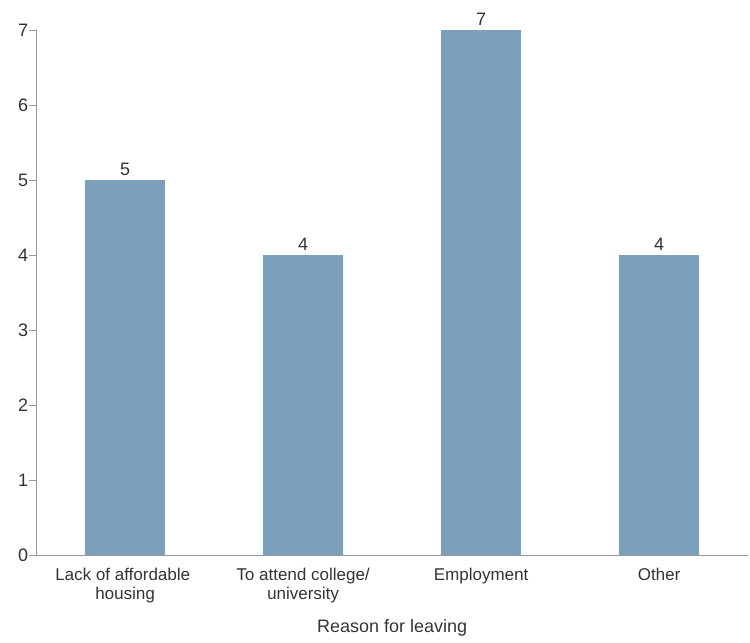 This screenshot has width=750, height=643. What do you see at coordinates (392, 626) in the screenshot?
I see `x-axis-title: Reason for leaving` at bounding box center [392, 626].